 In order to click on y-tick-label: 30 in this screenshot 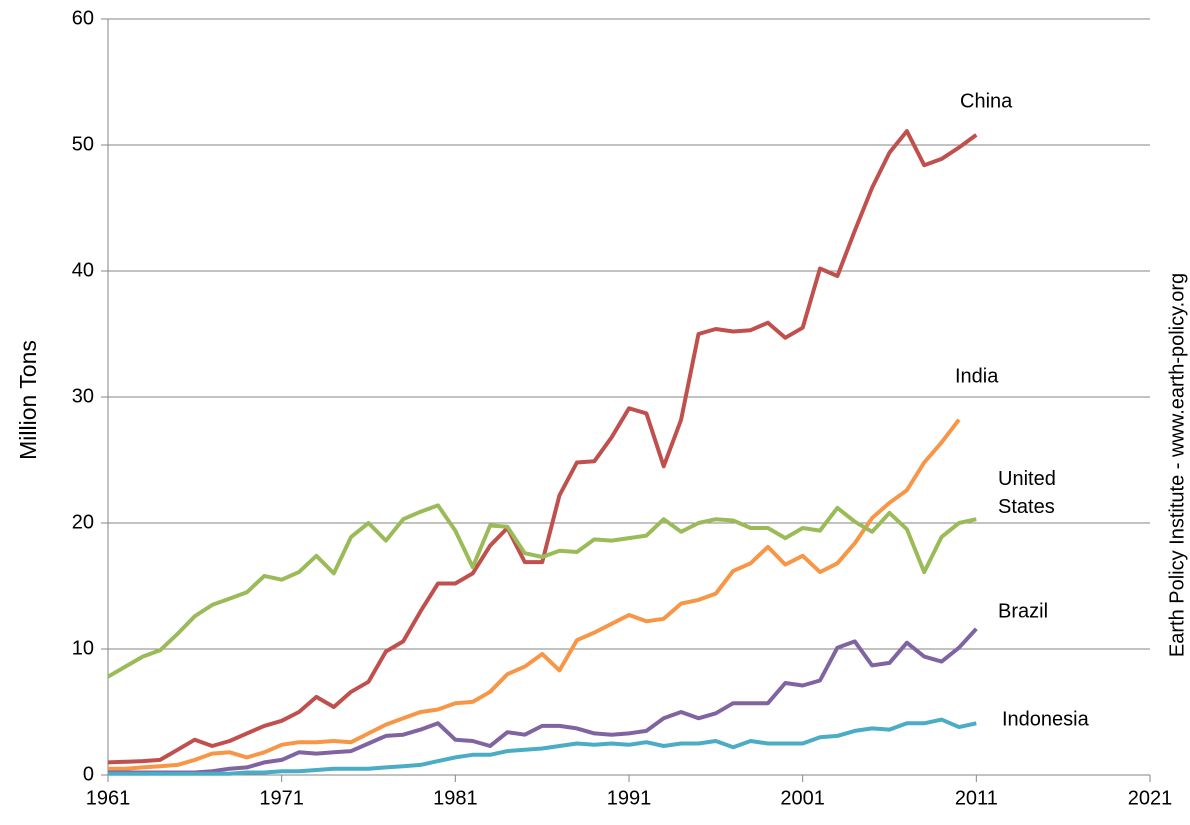, I will do `click(83, 396)`.